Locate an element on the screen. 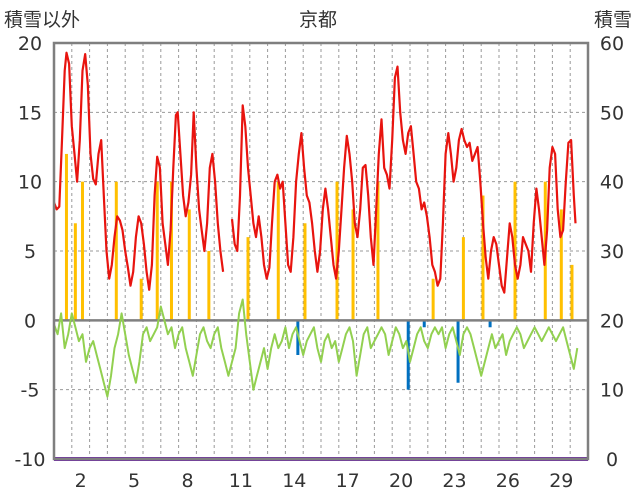 This screenshot has height=501, width=636. x-tick-label: 17 is located at coordinates (348, 481).